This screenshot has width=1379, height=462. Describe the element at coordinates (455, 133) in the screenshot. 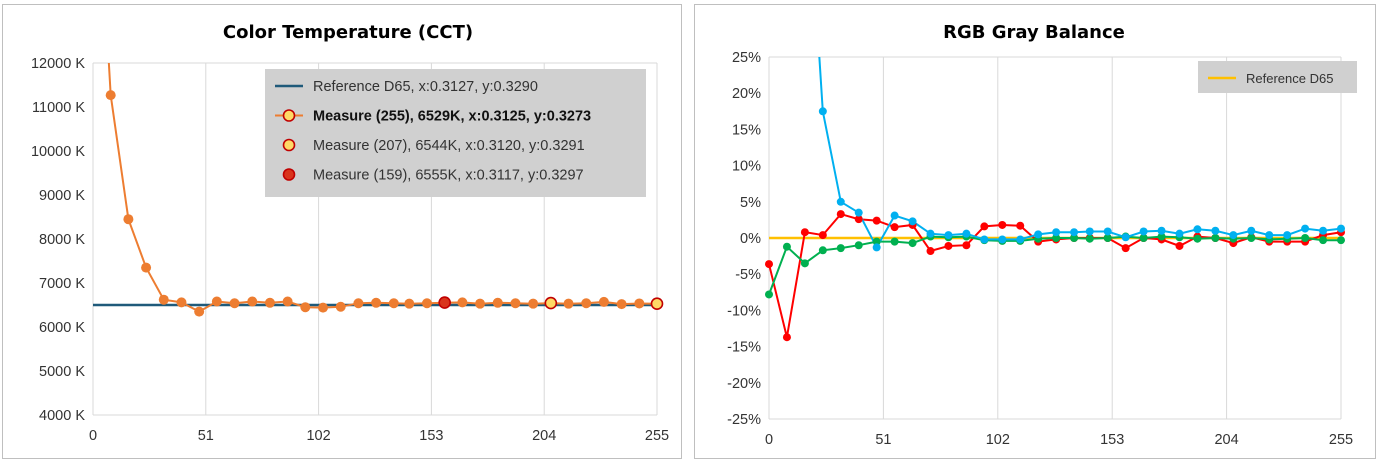

I see `legend-box` at that location.